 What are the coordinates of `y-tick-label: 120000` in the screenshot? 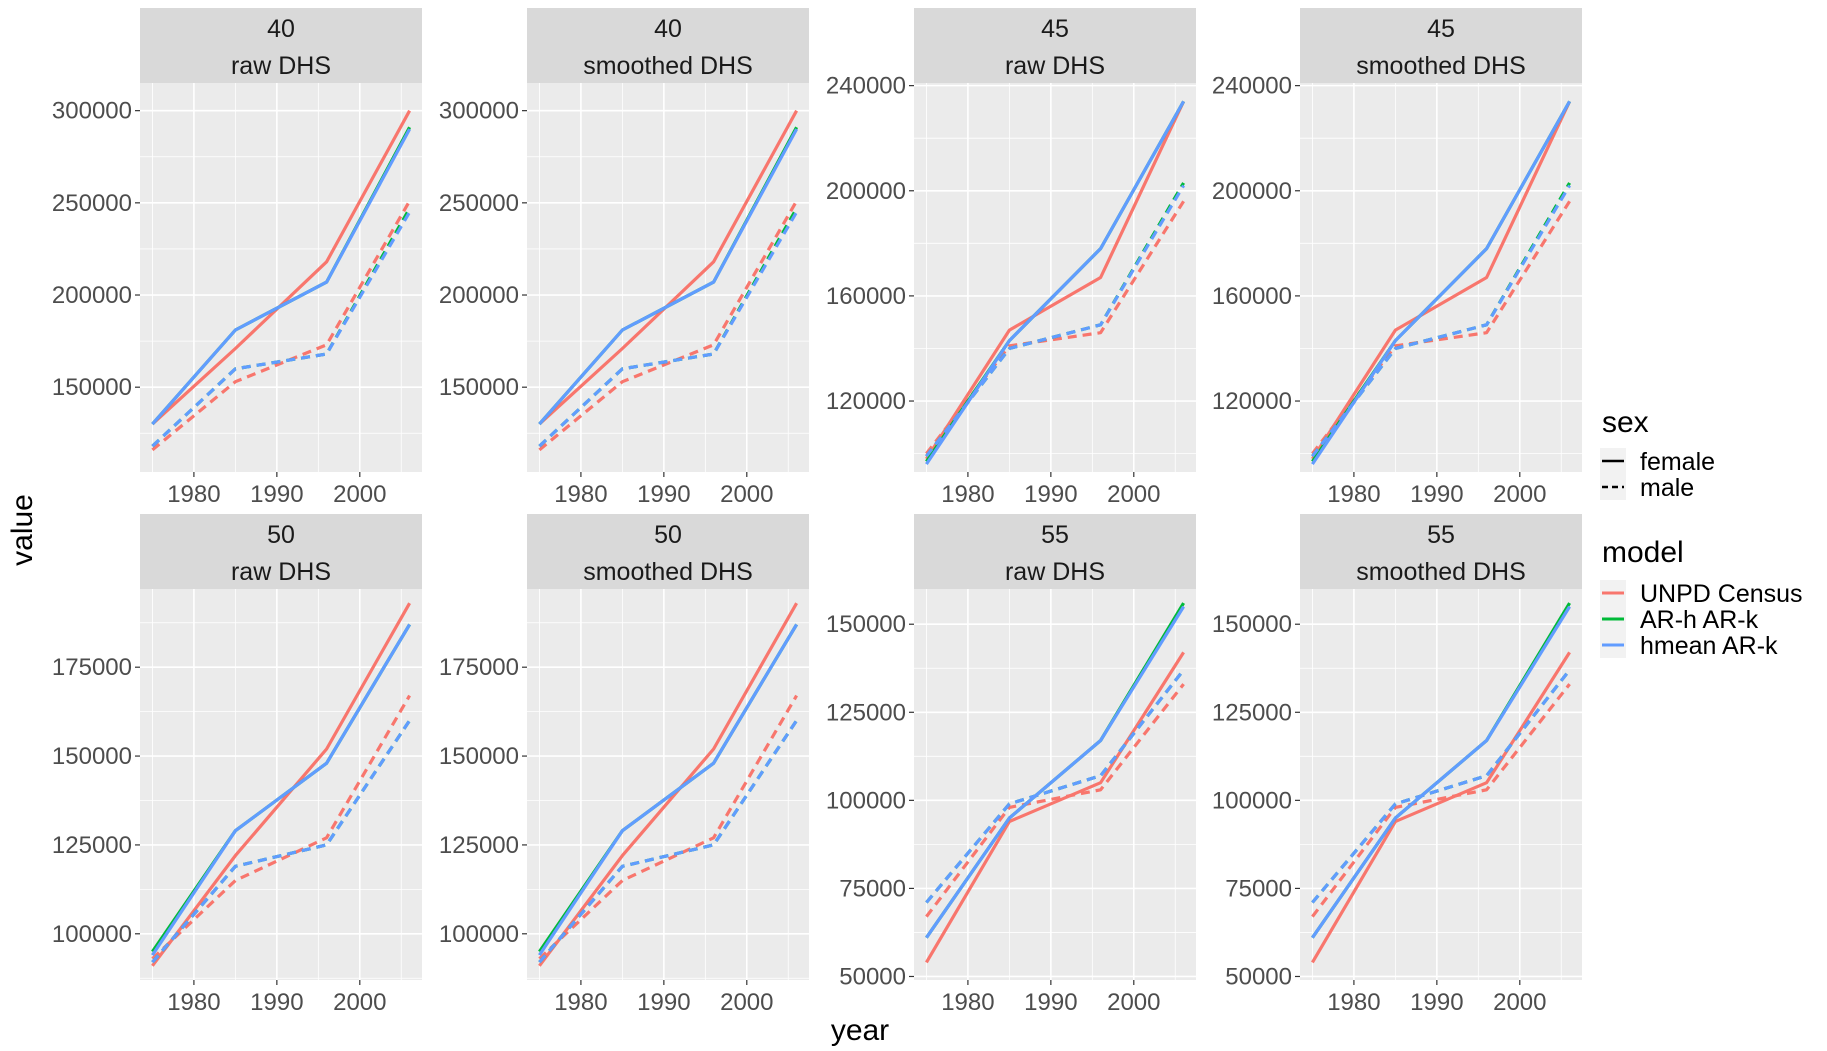 It's located at (1252, 401).